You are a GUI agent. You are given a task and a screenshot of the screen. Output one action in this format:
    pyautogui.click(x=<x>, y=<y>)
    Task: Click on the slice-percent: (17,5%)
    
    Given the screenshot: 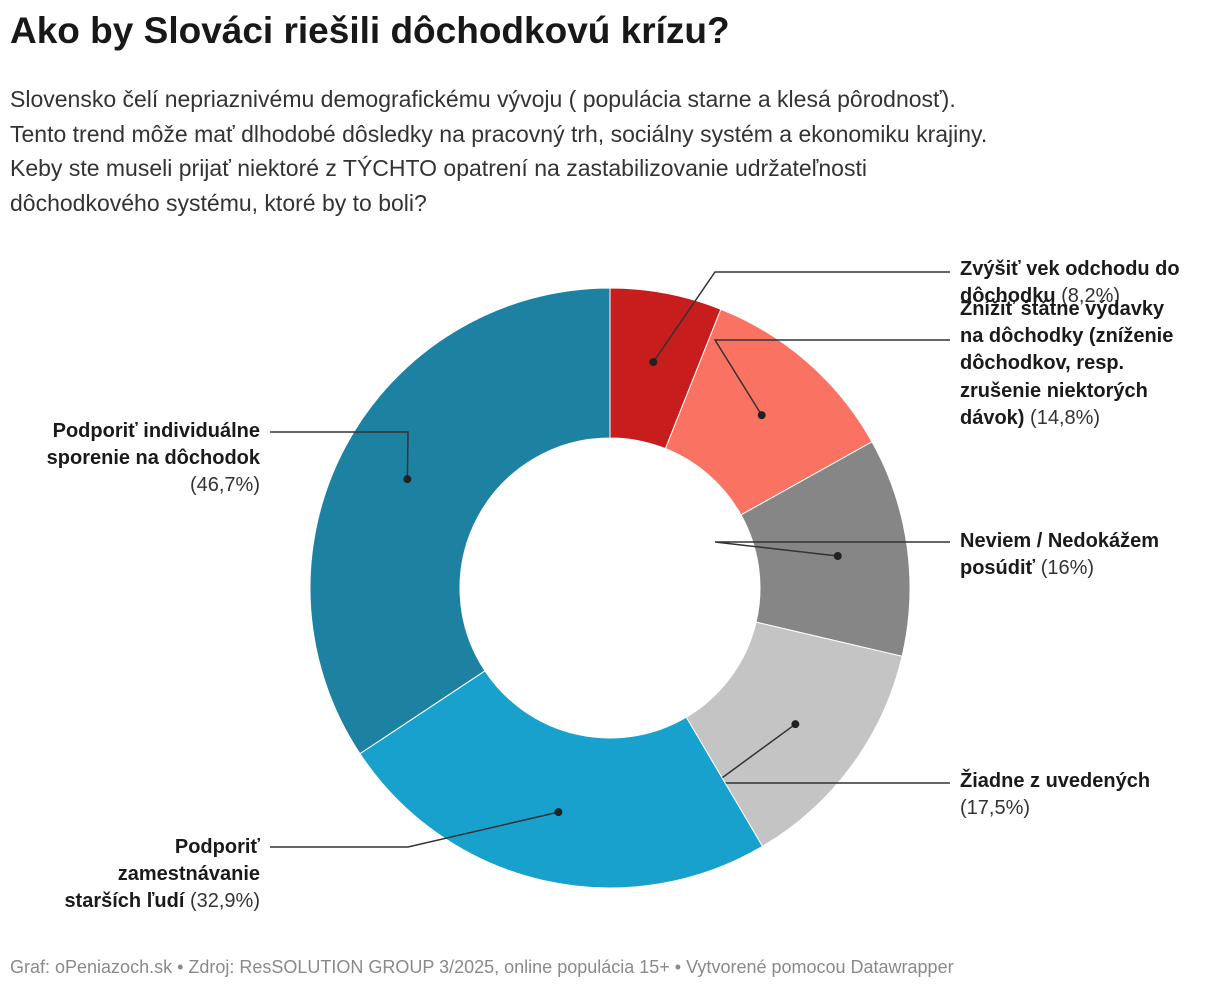 What is the action you would take?
    pyautogui.click(x=995, y=808)
    